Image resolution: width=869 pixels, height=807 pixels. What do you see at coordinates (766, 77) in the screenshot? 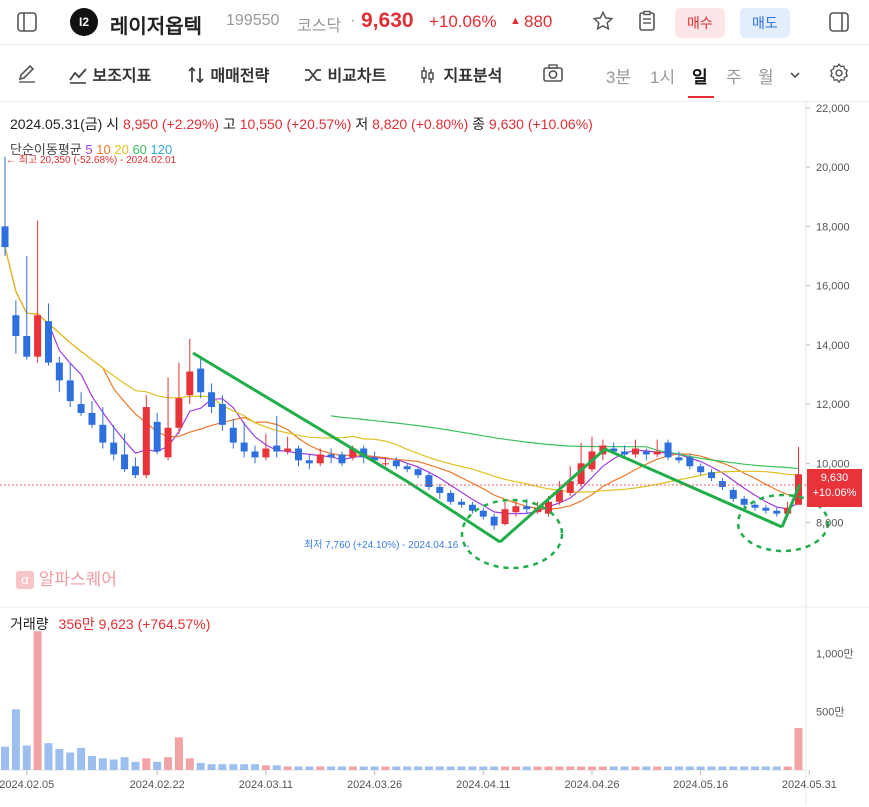
I see `period-month: 월` at bounding box center [766, 77].